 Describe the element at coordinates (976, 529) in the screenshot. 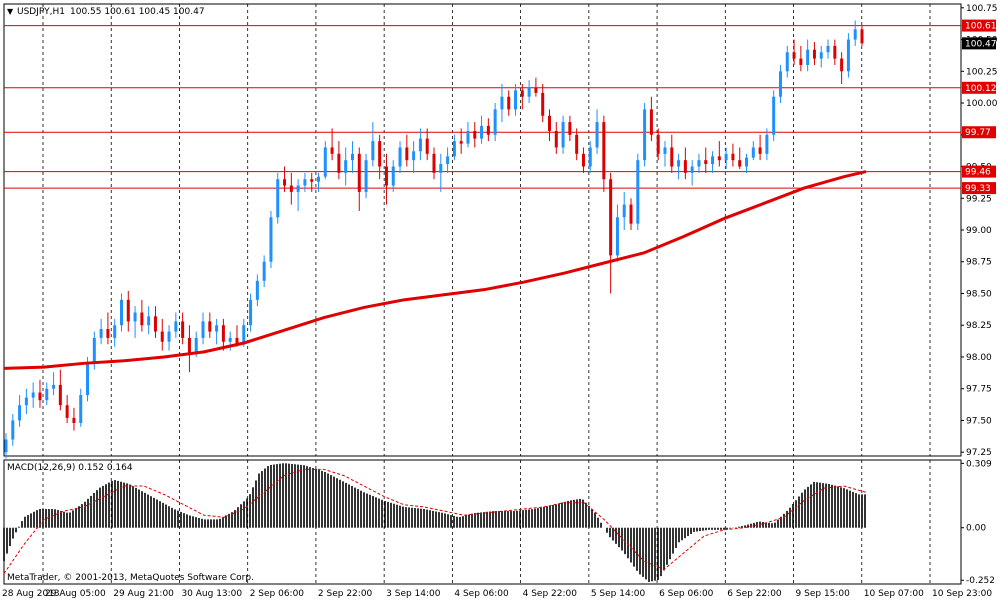

I see `macd-axis-label: 0.00` at that location.